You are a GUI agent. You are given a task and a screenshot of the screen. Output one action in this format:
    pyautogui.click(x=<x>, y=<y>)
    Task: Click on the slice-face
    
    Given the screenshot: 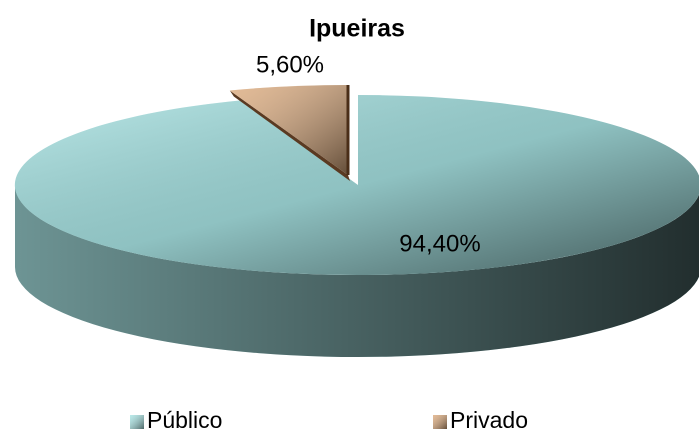 What is the action you would take?
    pyautogui.click(x=289, y=135)
    